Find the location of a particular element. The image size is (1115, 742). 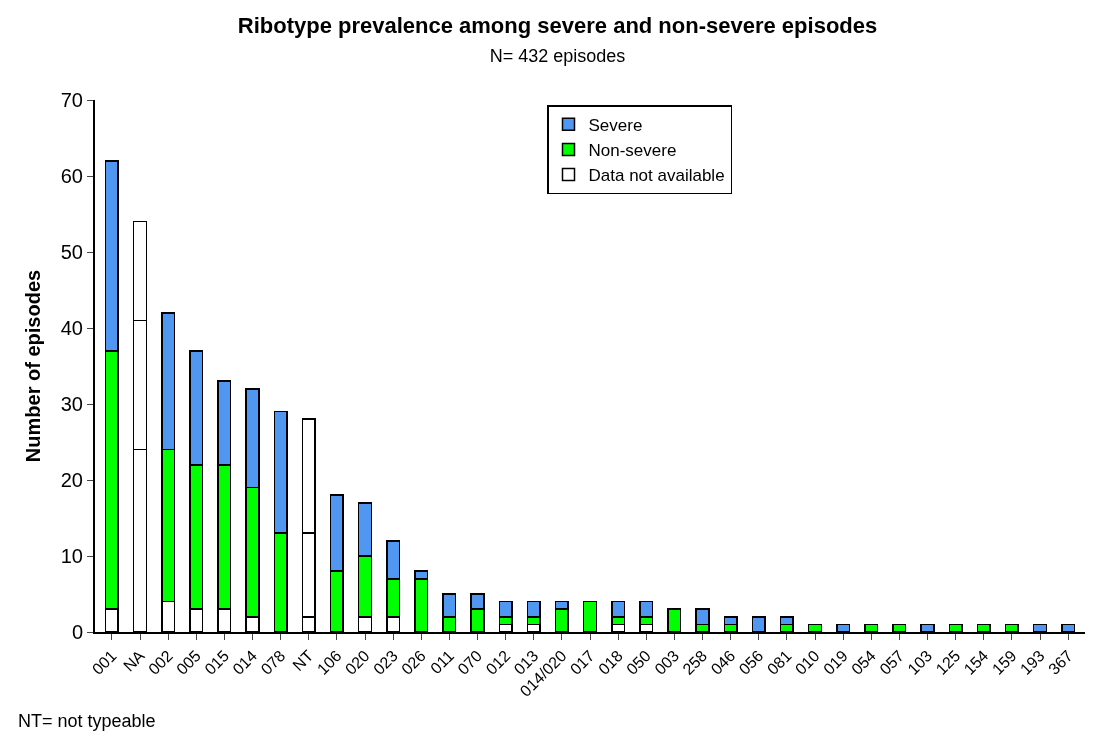

y-tick-label: 40 is located at coordinates (71, 328).